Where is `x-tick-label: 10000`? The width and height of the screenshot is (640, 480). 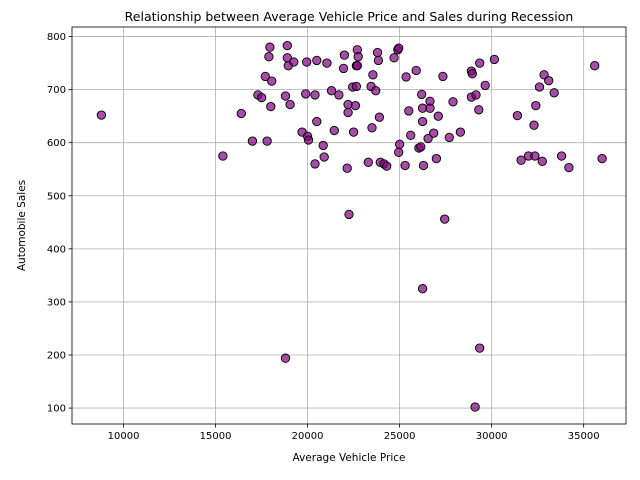
x-tick-label: 10000 is located at coordinates (124, 436).